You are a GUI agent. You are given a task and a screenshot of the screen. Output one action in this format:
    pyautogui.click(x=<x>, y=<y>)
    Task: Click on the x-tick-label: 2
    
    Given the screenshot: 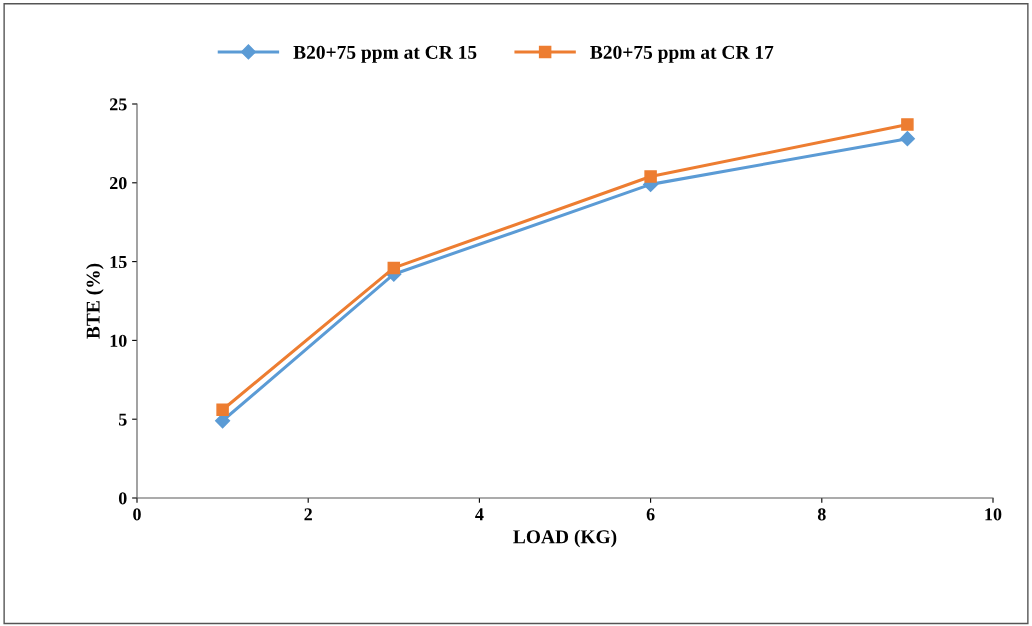 What is the action you would take?
    pyautogui.click(x=308, y=514)
    